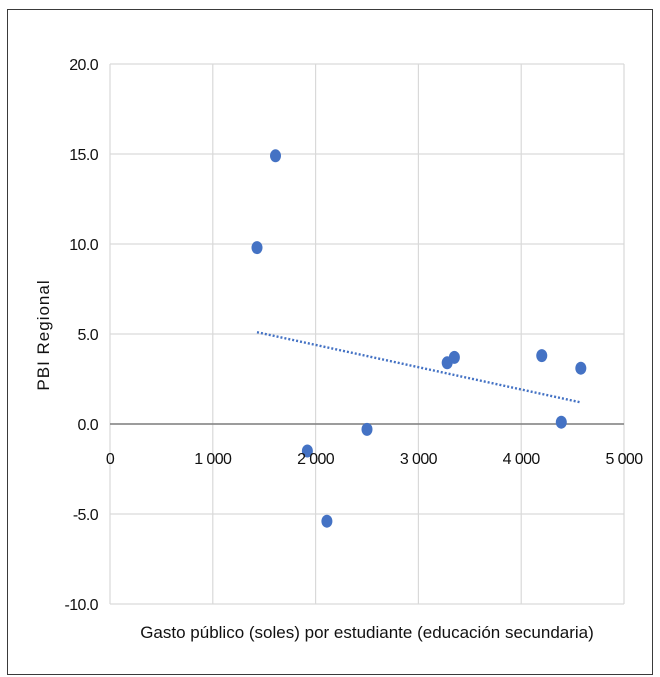 This screenshot has width=660, height=677. I want to click on y-axis-title: PBI Regional, so click(43, 334).